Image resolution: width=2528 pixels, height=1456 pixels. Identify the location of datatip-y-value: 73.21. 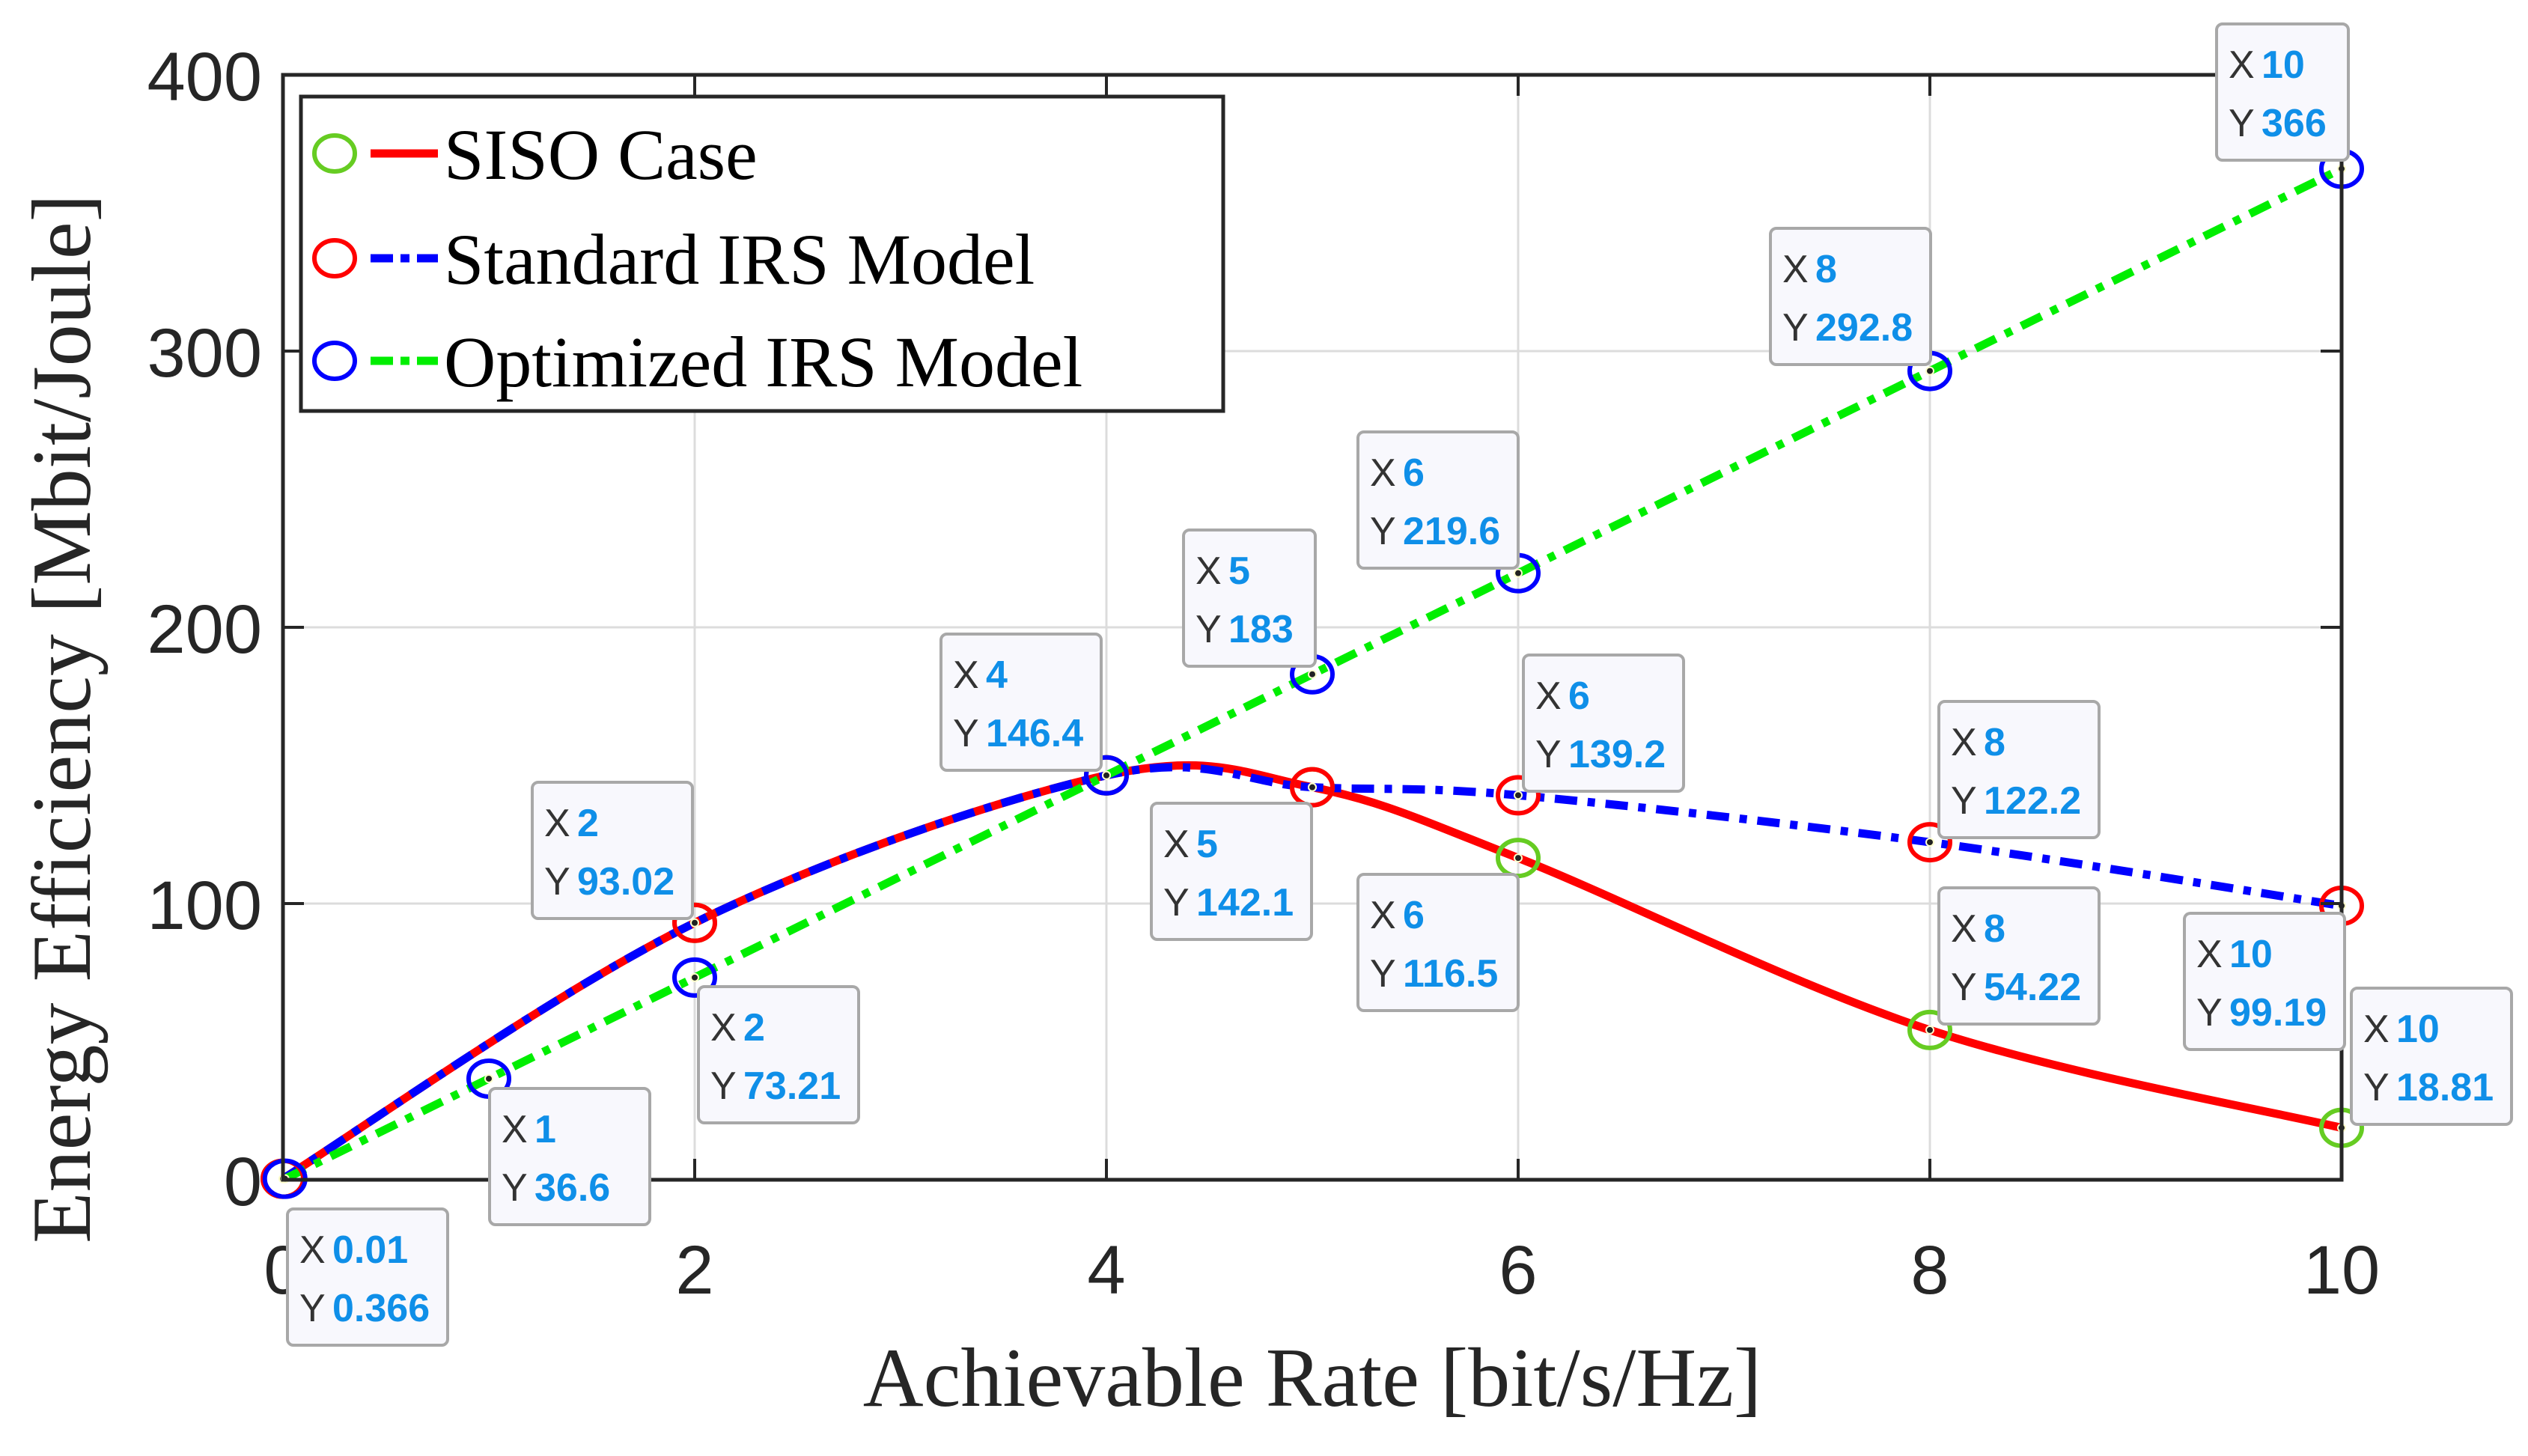
(792, 1086).